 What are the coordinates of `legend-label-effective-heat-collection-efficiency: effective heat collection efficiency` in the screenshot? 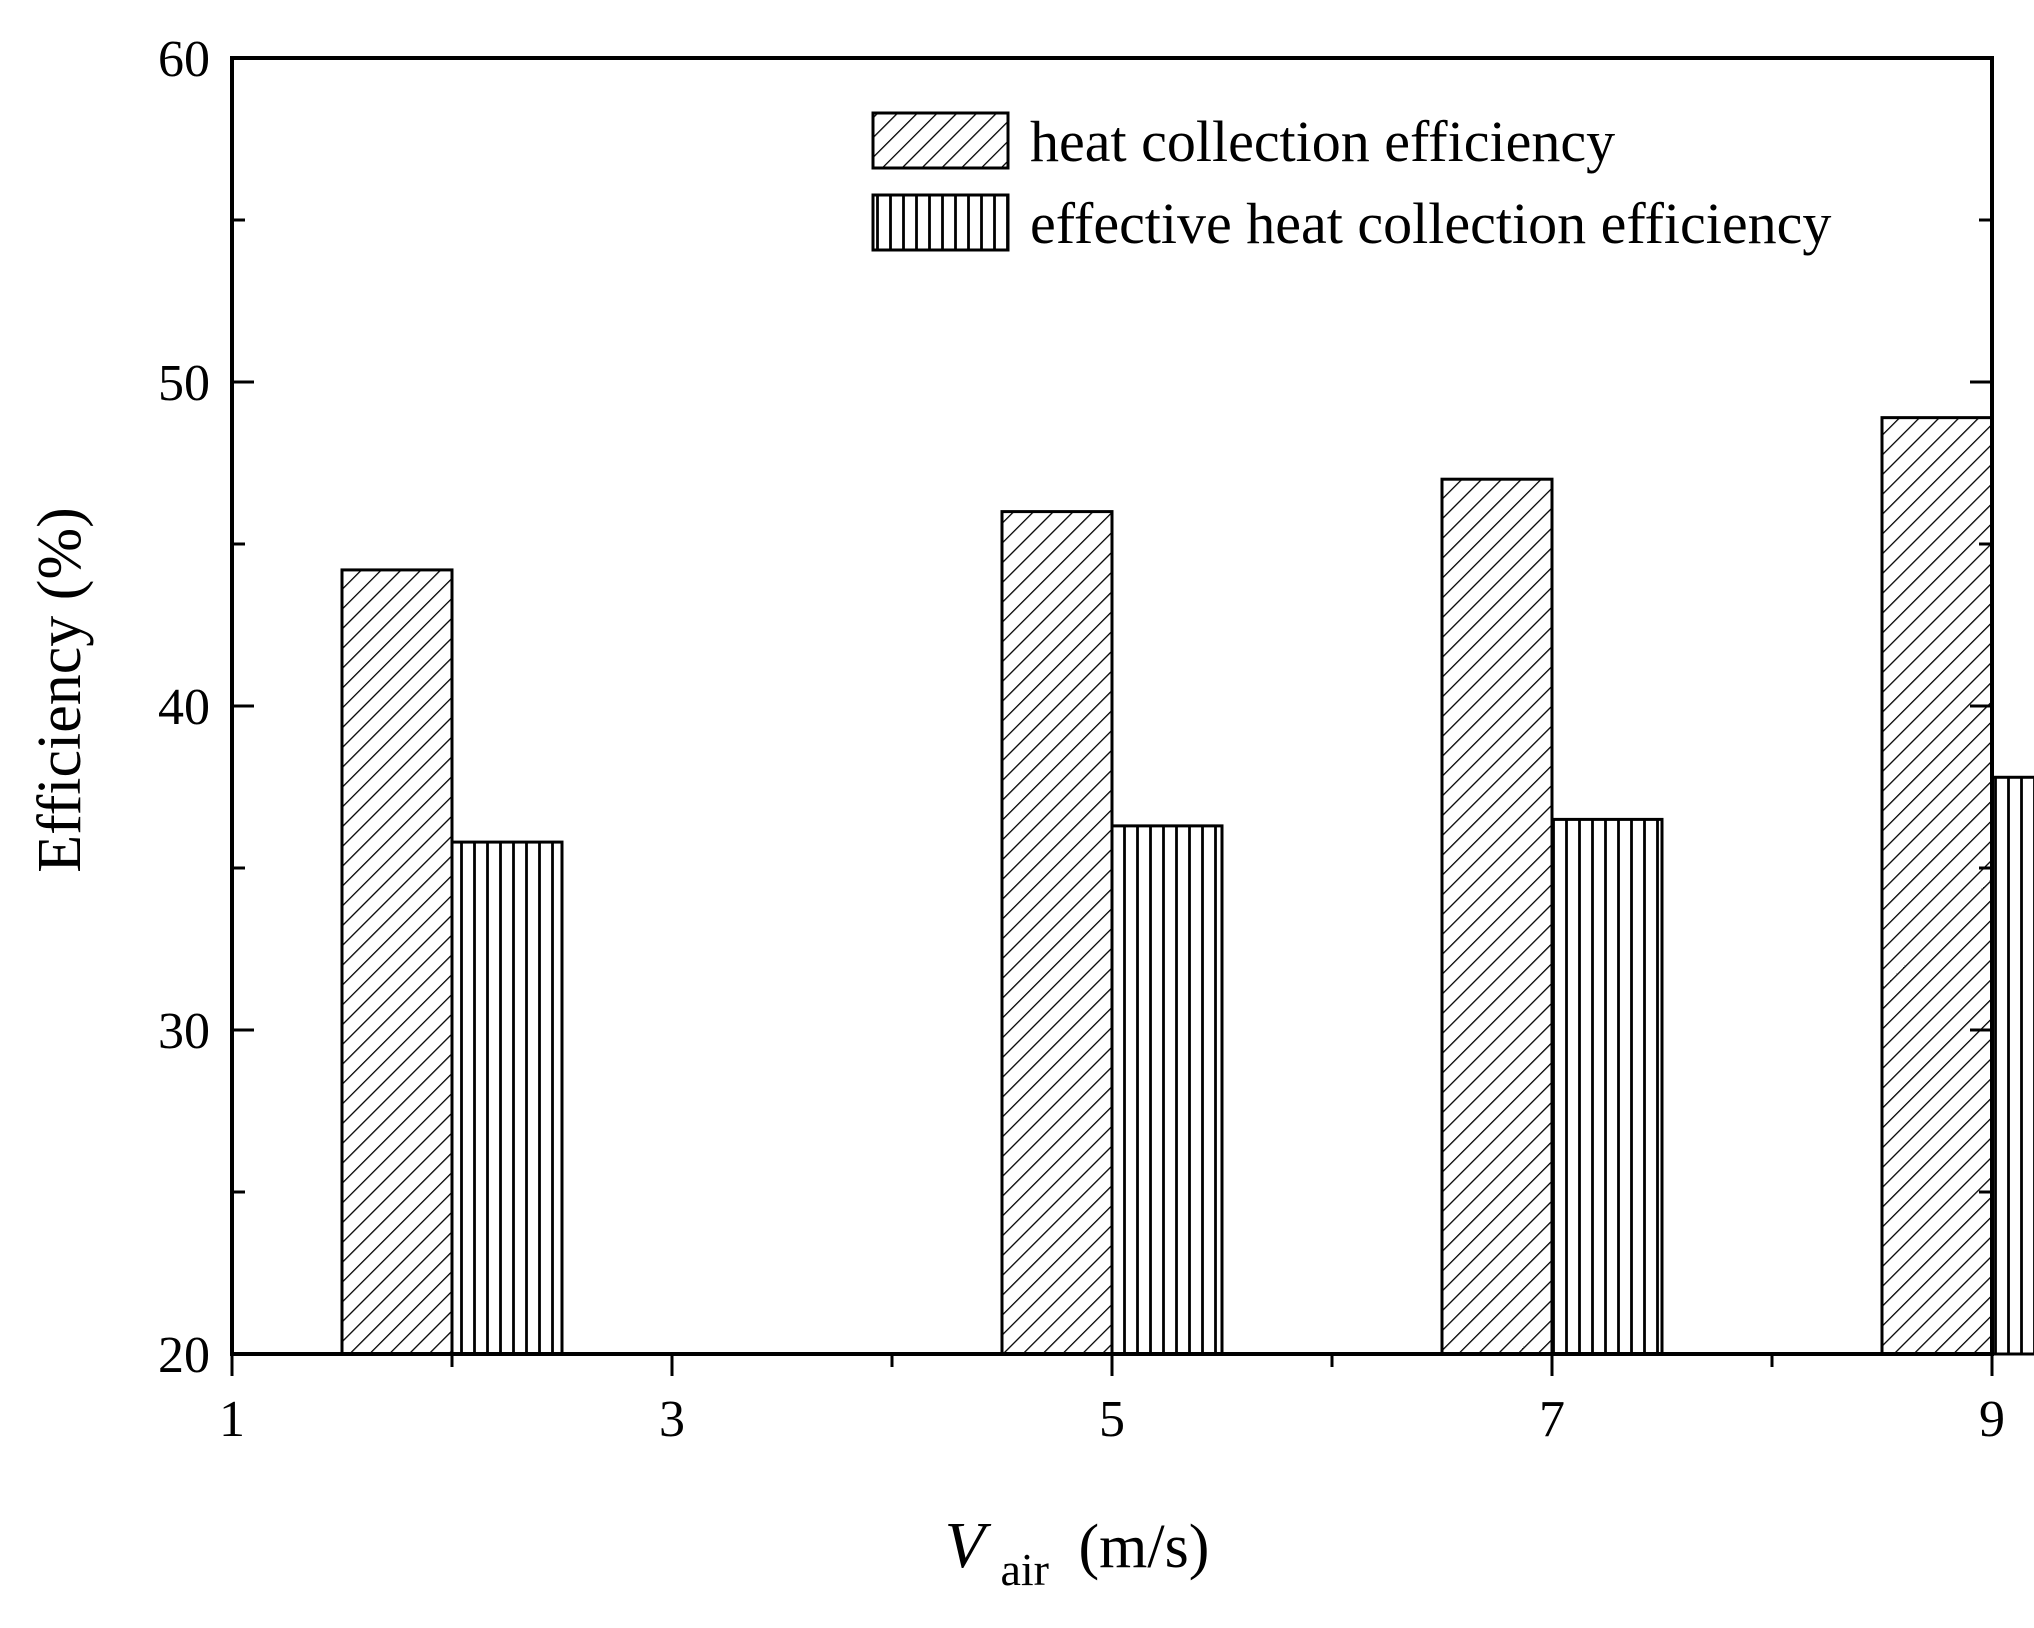 It's located at (1430, 223).